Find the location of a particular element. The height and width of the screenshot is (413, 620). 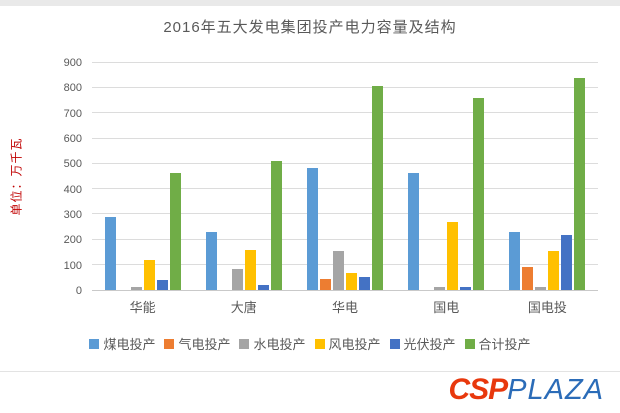

bar-水电投产-国电投 is located at coordinates (541, 288).